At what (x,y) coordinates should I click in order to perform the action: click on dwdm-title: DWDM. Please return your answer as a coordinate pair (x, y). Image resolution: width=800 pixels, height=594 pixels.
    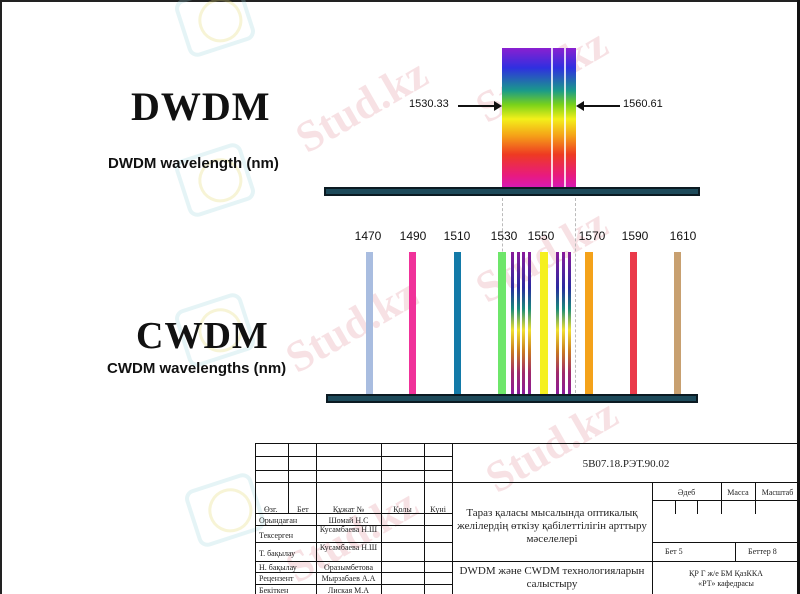
    Looking at the image, I should click on (201, 106).